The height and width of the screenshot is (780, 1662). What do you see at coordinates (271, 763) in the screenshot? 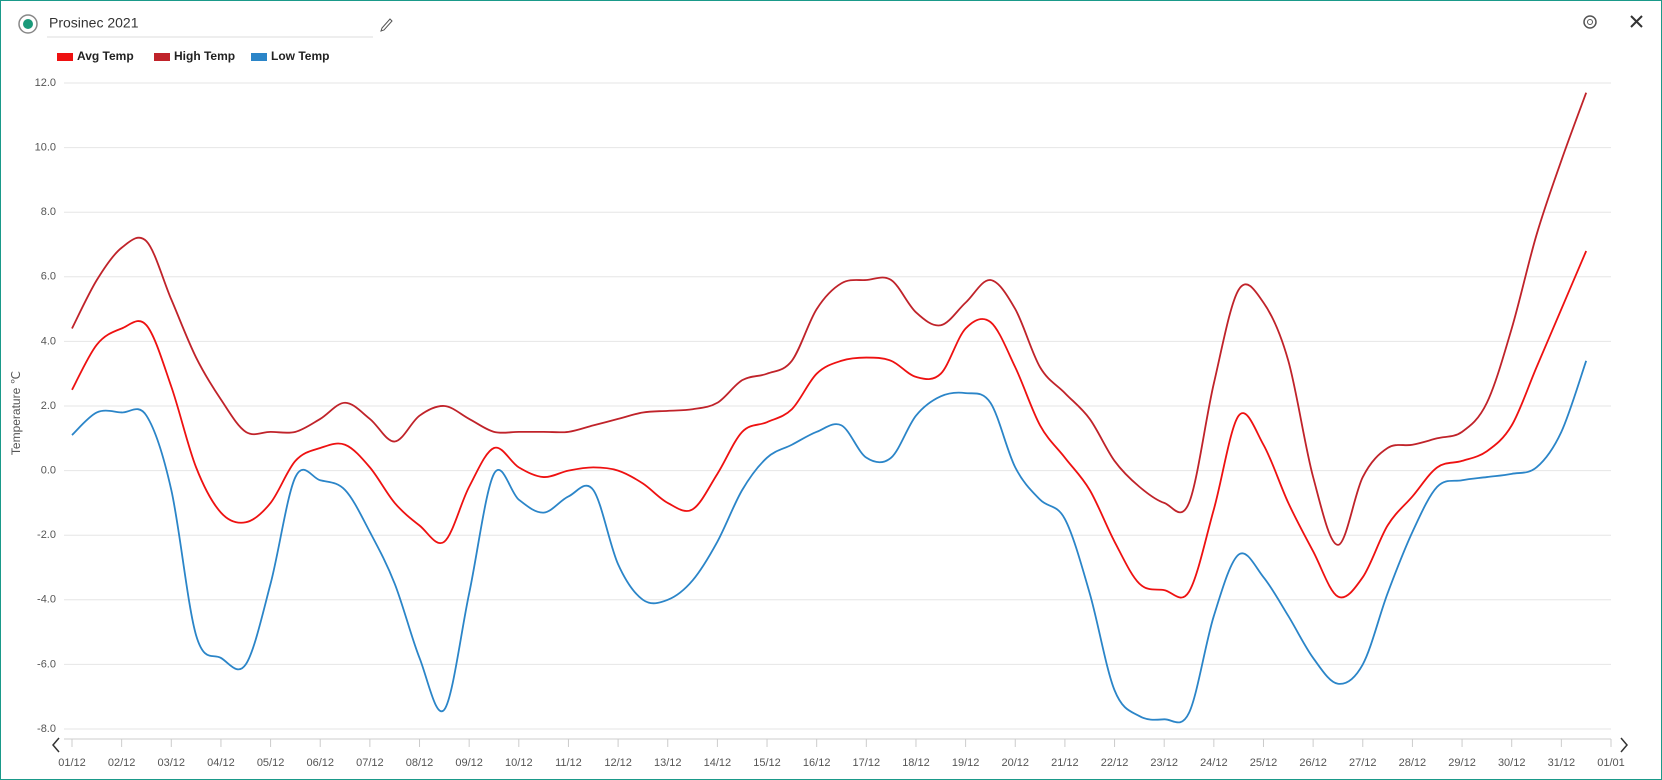
I see `x-tick-label: 05/12` at bounding box center [271, 763].